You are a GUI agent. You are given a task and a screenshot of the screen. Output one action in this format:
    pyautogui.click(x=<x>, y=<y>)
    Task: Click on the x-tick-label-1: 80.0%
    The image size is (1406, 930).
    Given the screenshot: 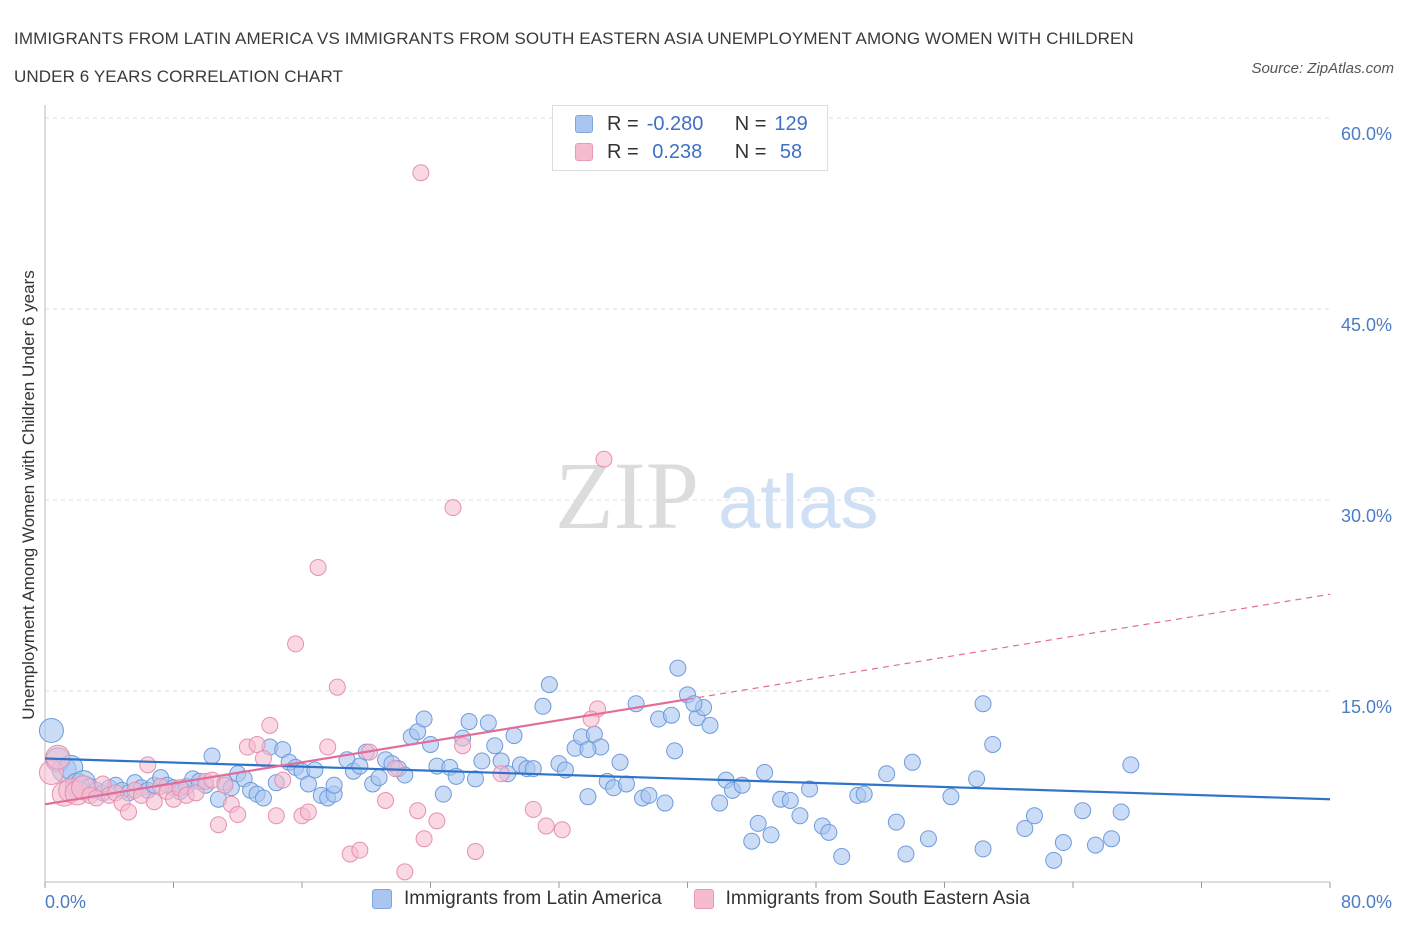 What is the action you would take?
    pyautogui.click(x=1366, y=902)
    